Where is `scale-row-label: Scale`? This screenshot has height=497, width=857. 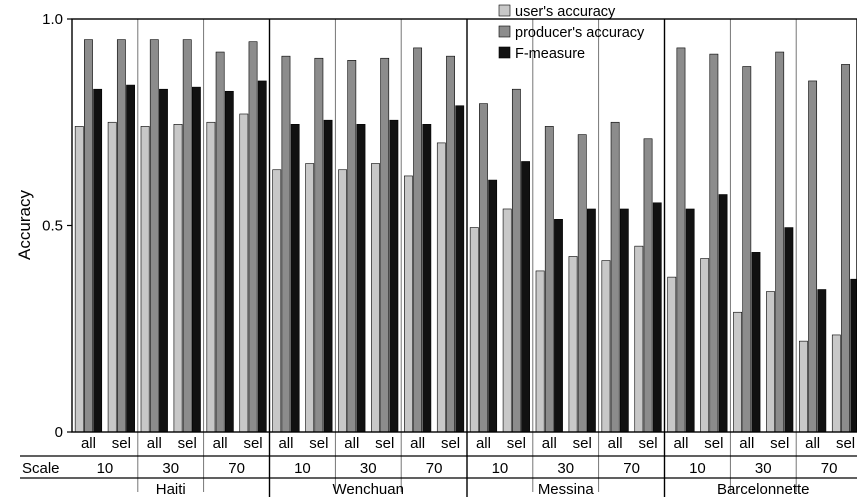 scale-row-label: Scale is located at coordinates (41, 468).